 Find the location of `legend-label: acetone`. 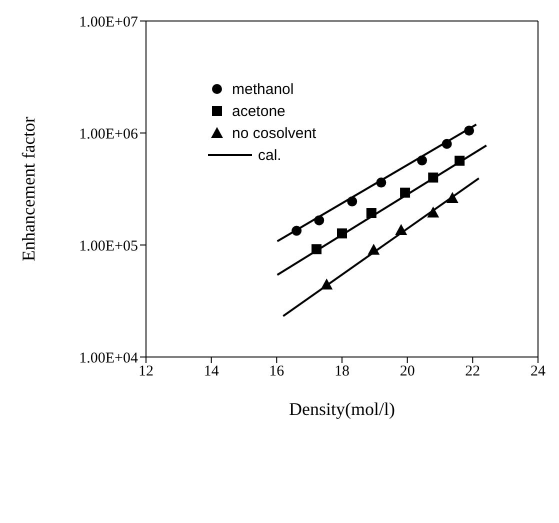

legend-label: acetone is located at coordinates (259, 111).